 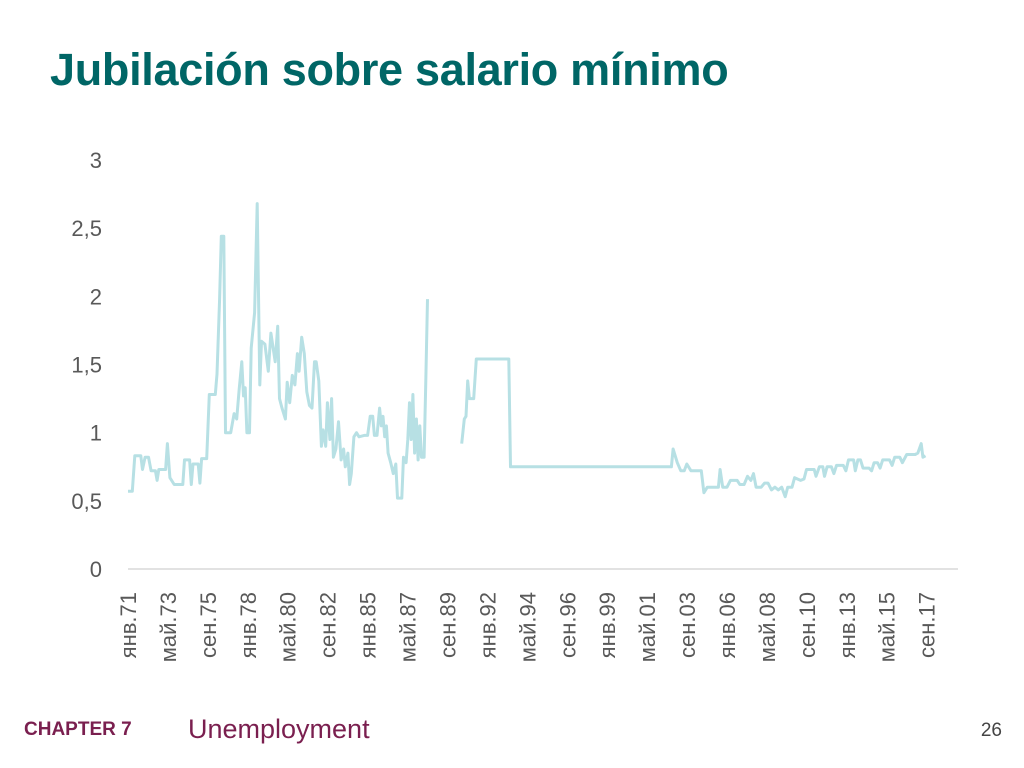 I want to click on x-tick-label: янв.13, so click(x=847, y=625).